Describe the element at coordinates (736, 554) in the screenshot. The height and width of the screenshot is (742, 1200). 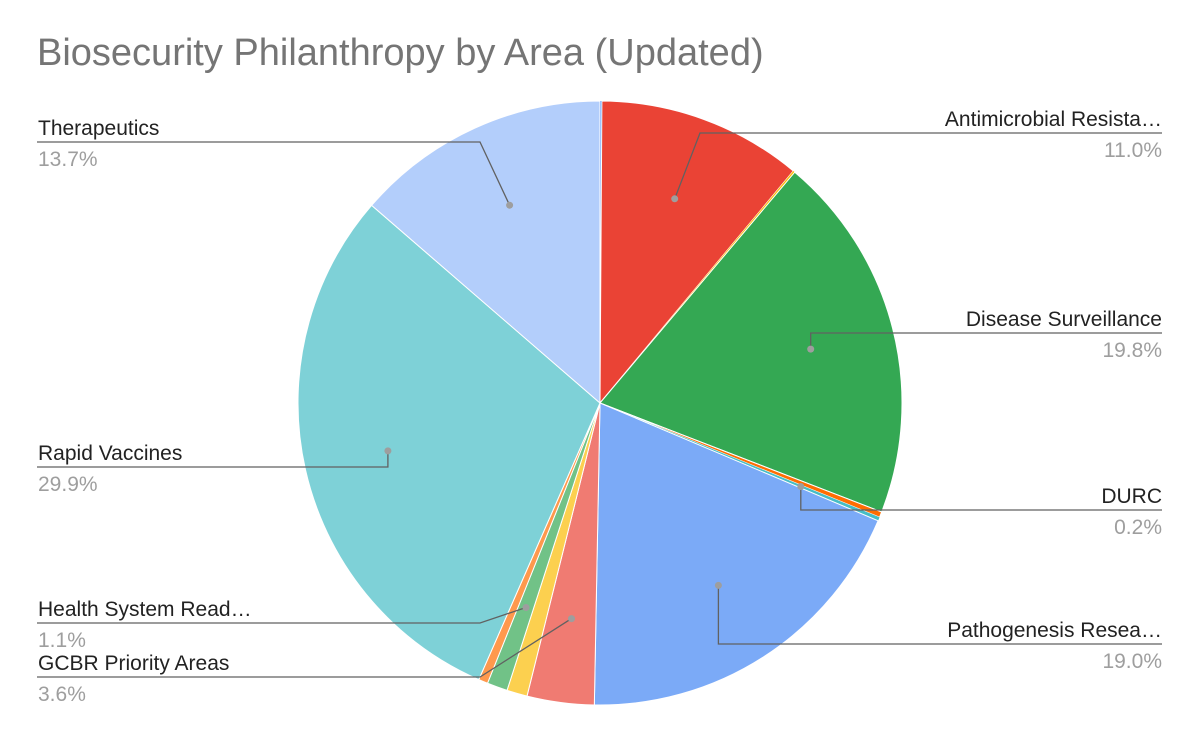
I see `slice-pathogenesis-resea` at that location.